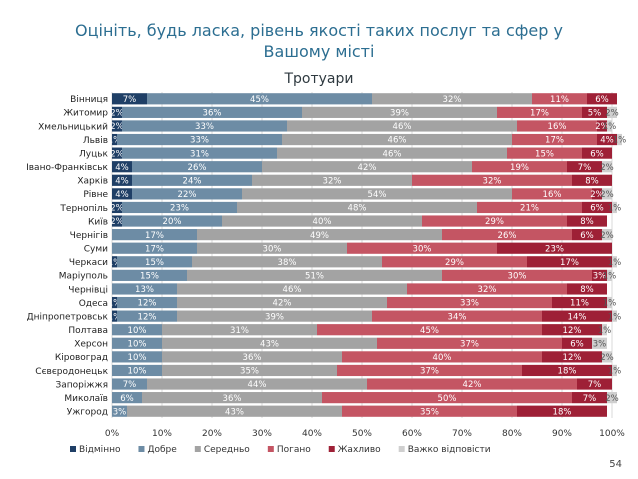  I want to click on data-label: 38%, so click(287, 263).